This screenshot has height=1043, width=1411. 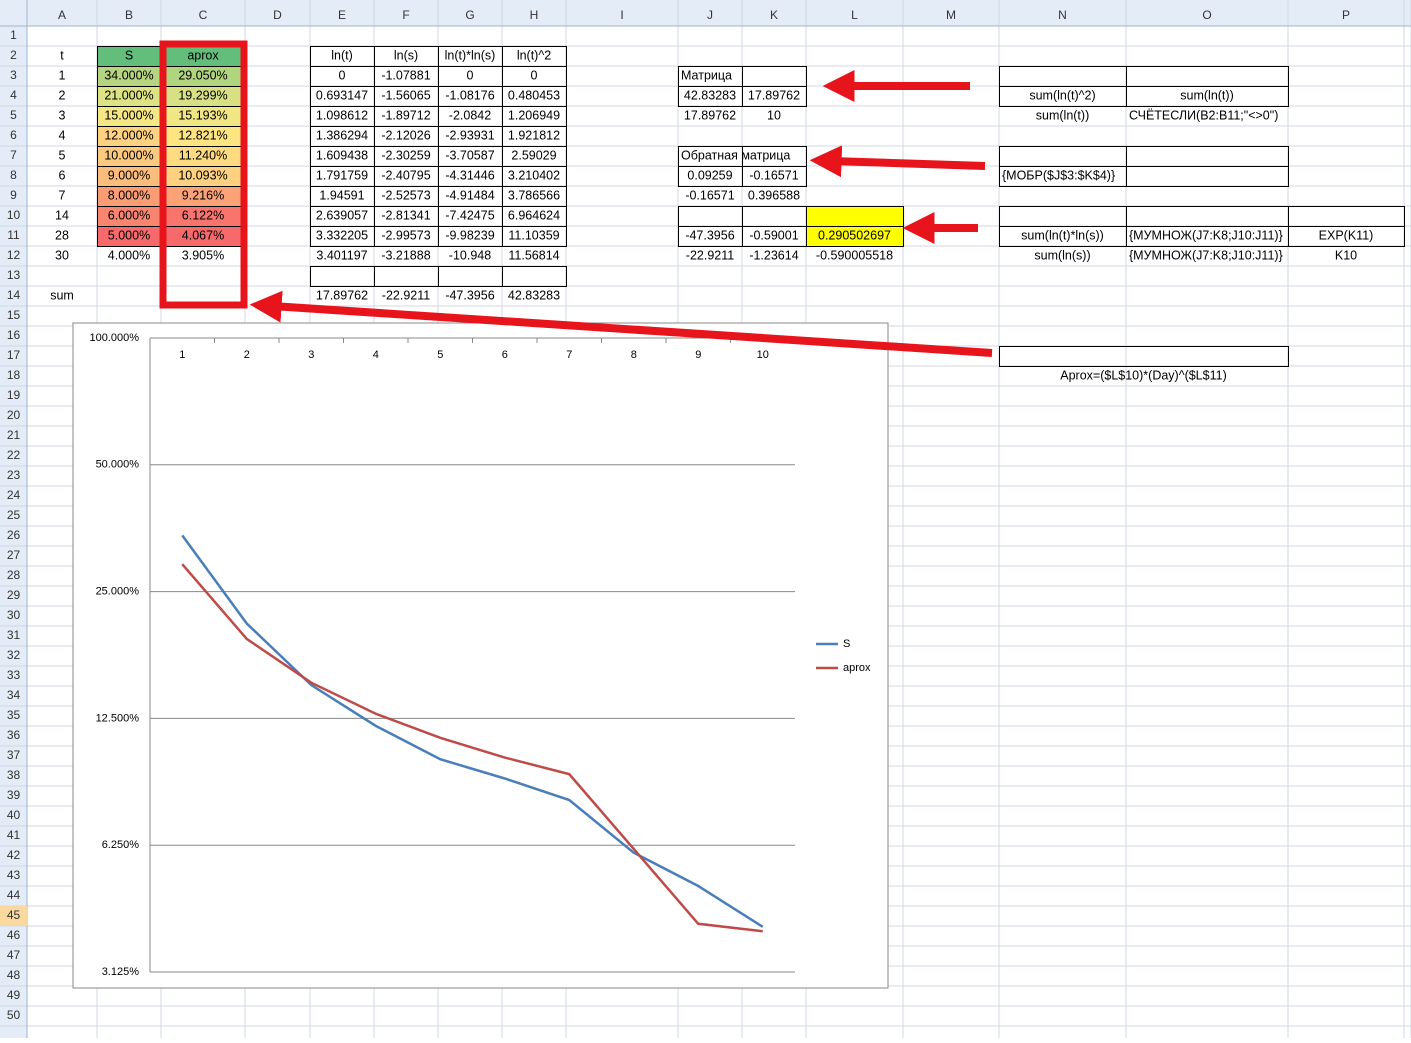 What do you see at coordinates (13, 95) in the screenshot?
I see `row-header: 4` at bounding box center [13, 95].